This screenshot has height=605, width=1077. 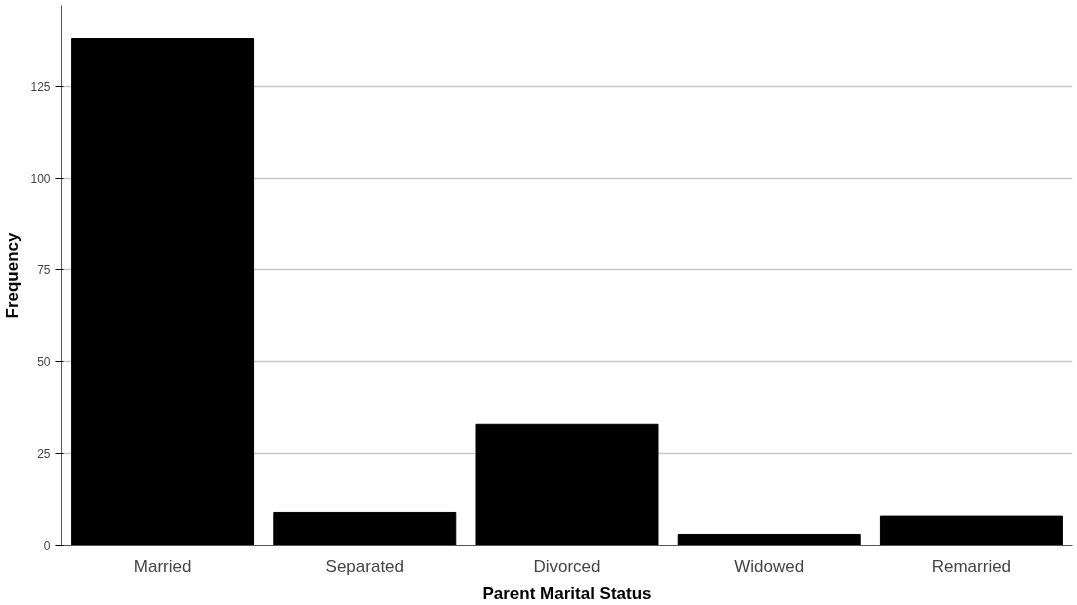 What do you see at coordinates (162, 566) in the screenshot?
I see `x-tick-label: Married` at bounding box center [162, 566].